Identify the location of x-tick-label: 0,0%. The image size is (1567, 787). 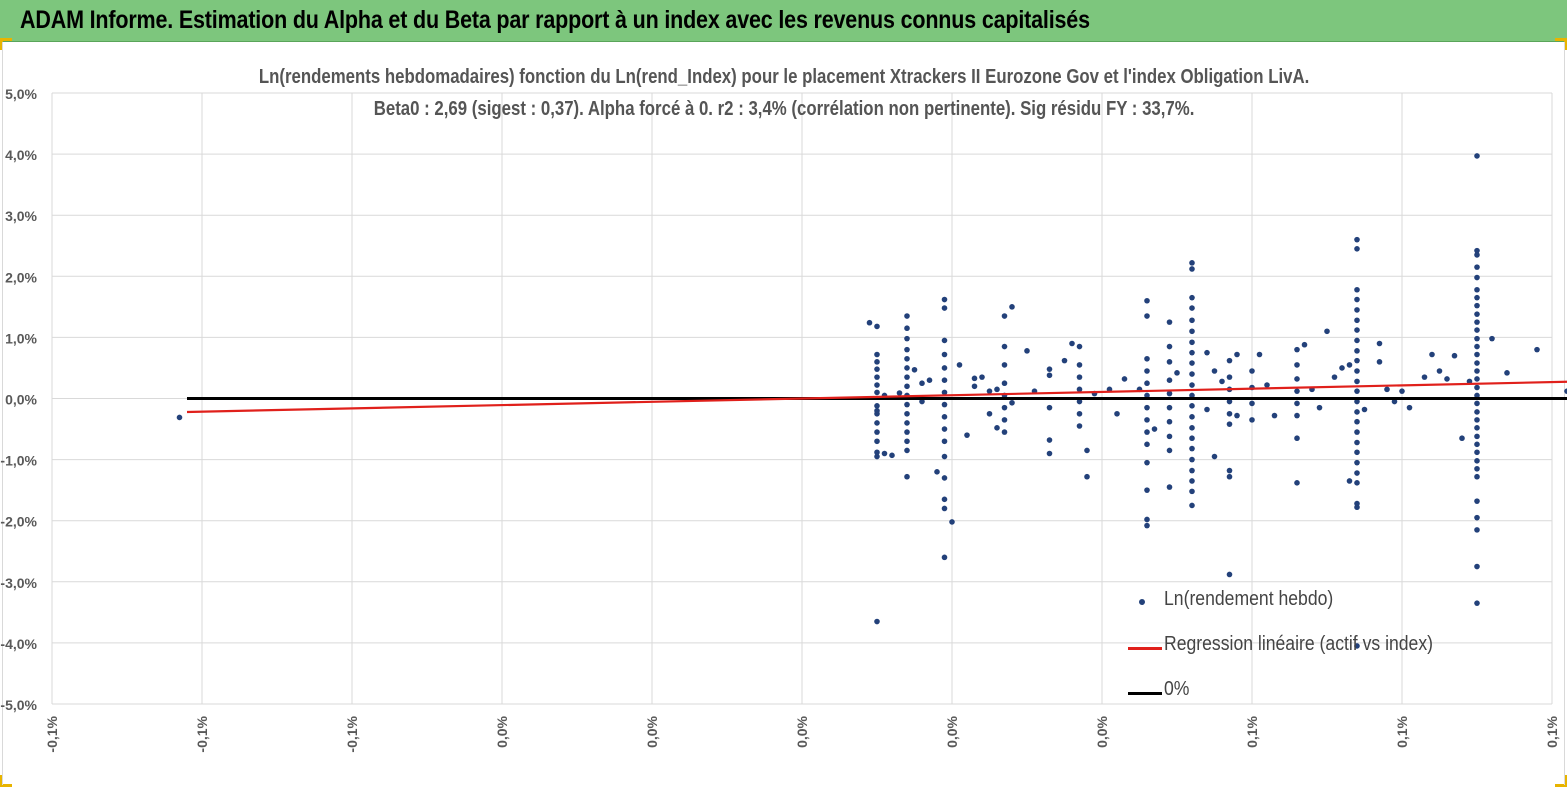
(652, 731).